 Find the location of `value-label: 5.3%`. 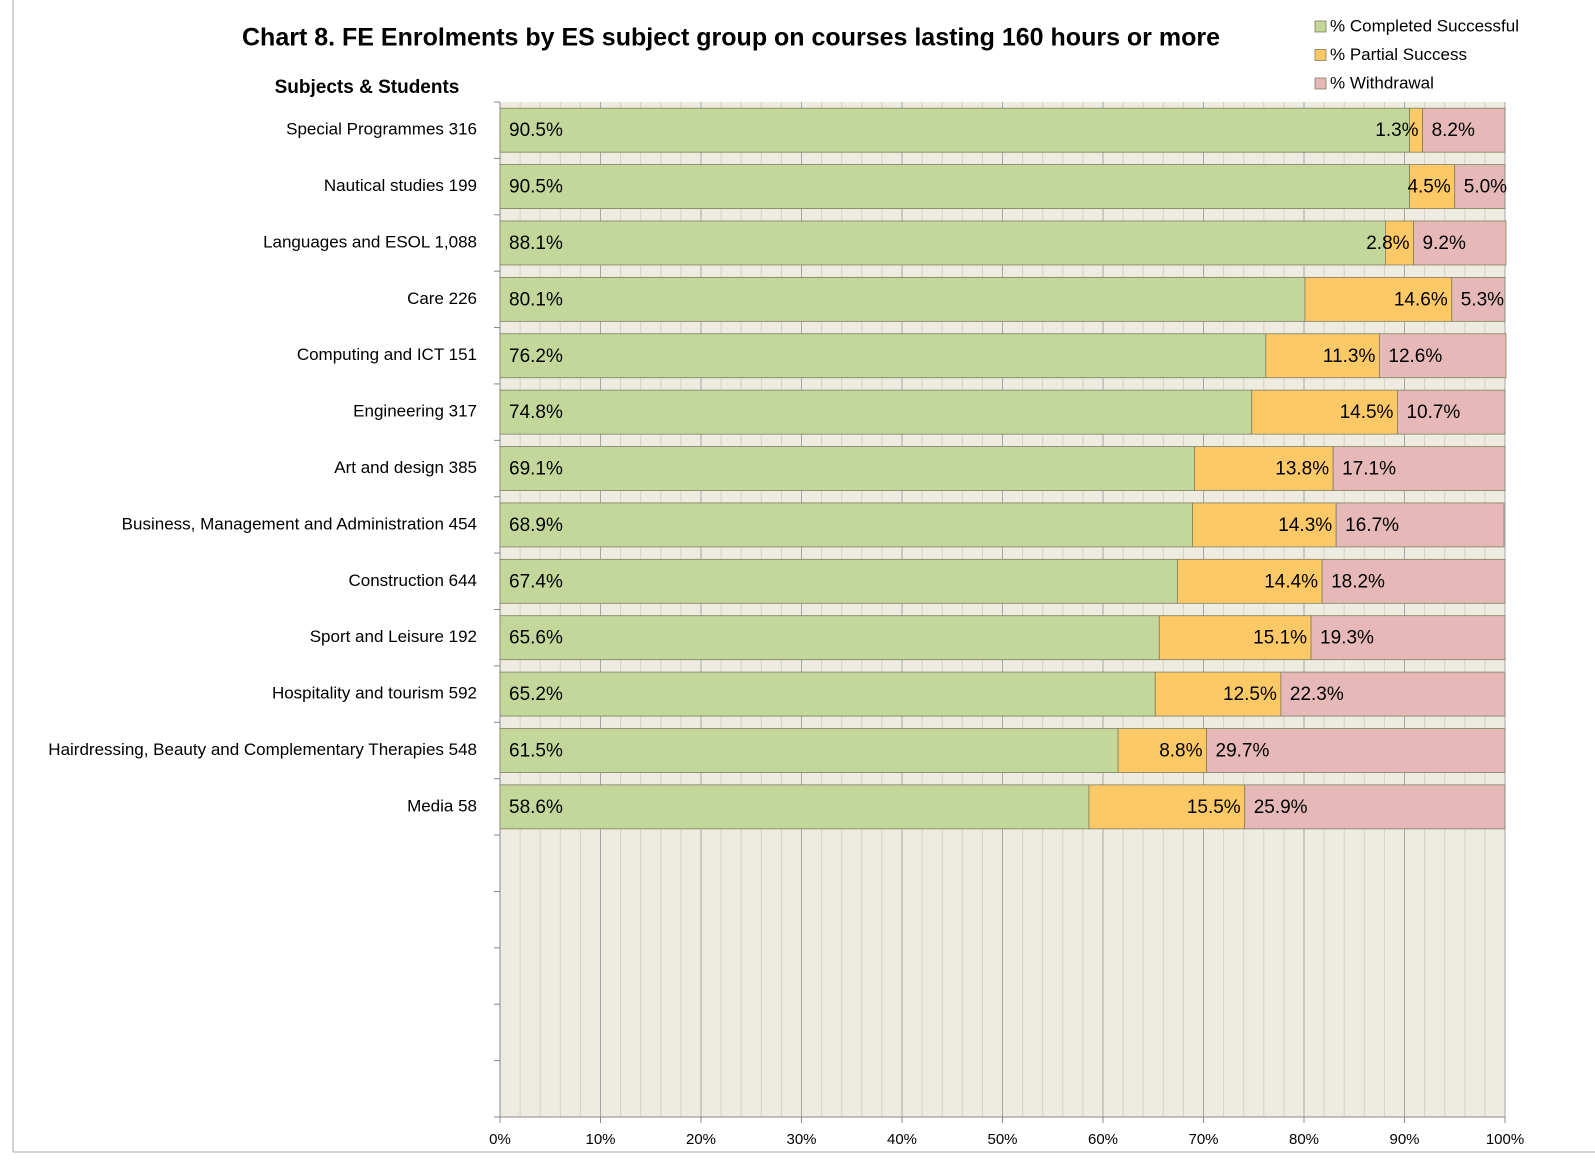

value-label: 5.3% is located at coordinates (1482, 299).